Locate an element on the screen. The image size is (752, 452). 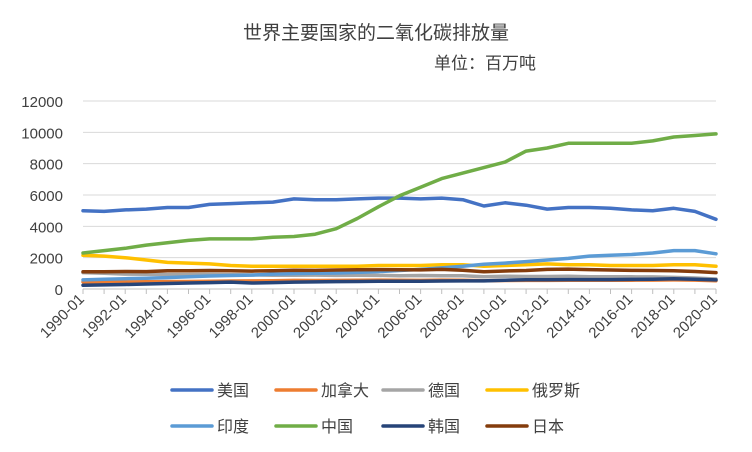
legend-label: 加拿大 is located at coordinates (345, 390).